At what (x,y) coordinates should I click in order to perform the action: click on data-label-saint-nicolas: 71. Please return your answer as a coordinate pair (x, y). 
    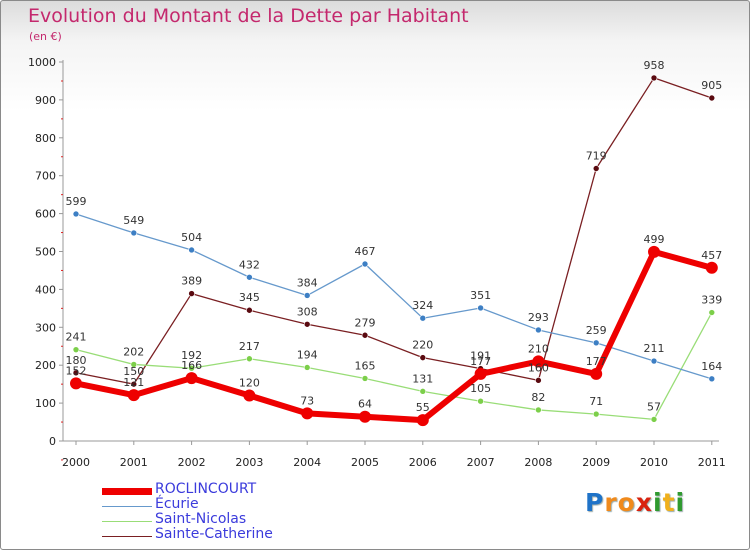
    Looking at the image, I should click on (596, 401).